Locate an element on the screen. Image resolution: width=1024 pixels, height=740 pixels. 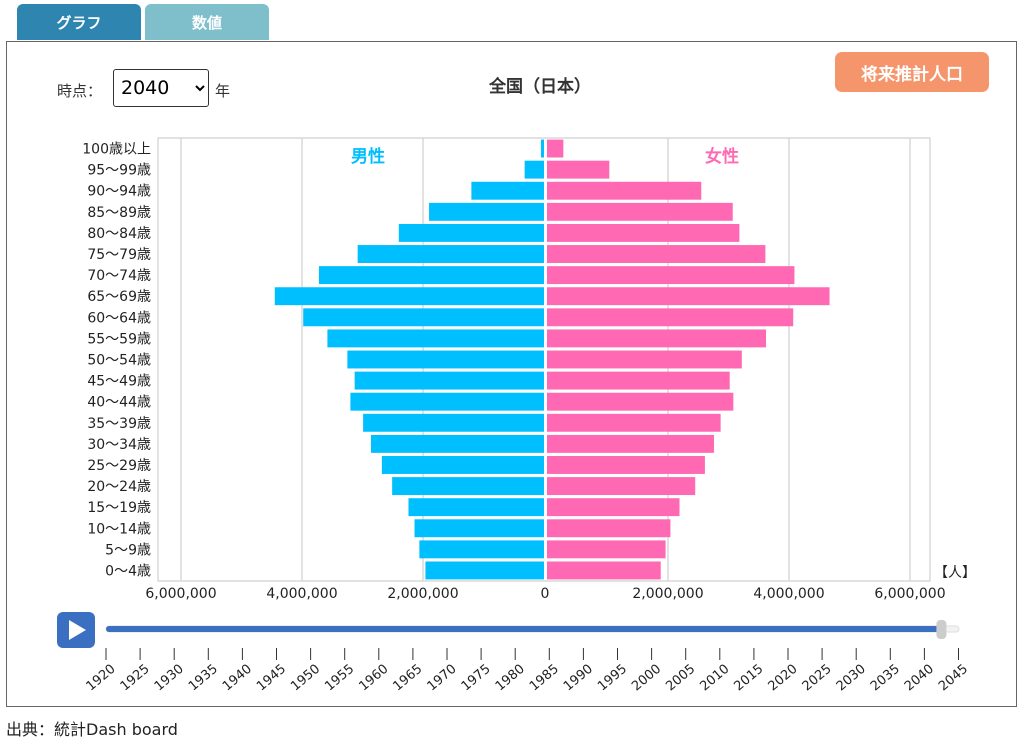
age-label: 95〜99歳 is located at coordinates (119, 171).